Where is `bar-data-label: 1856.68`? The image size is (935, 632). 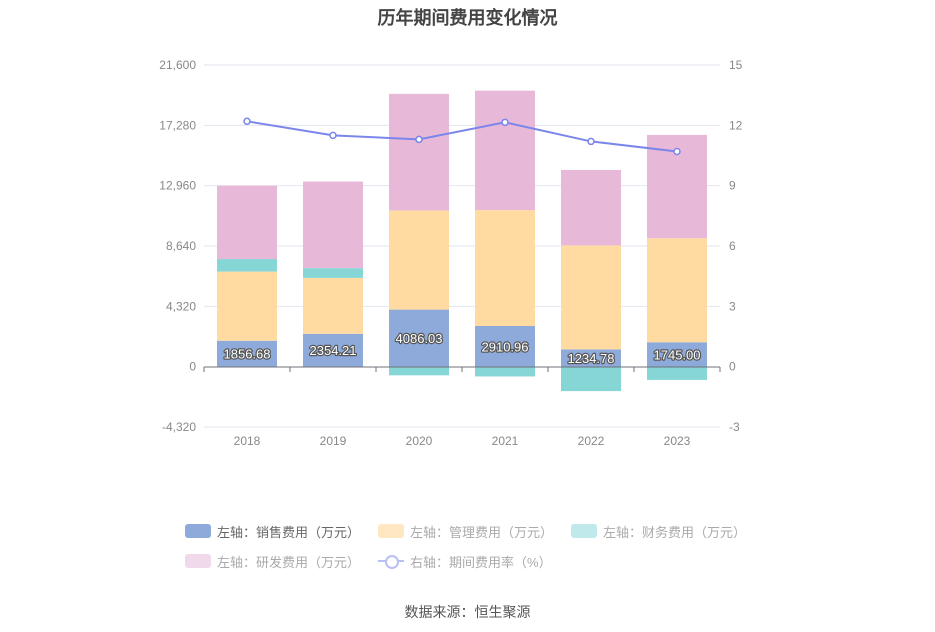 bar-data-label: 1856.68 is located at coordinates (247, 354).